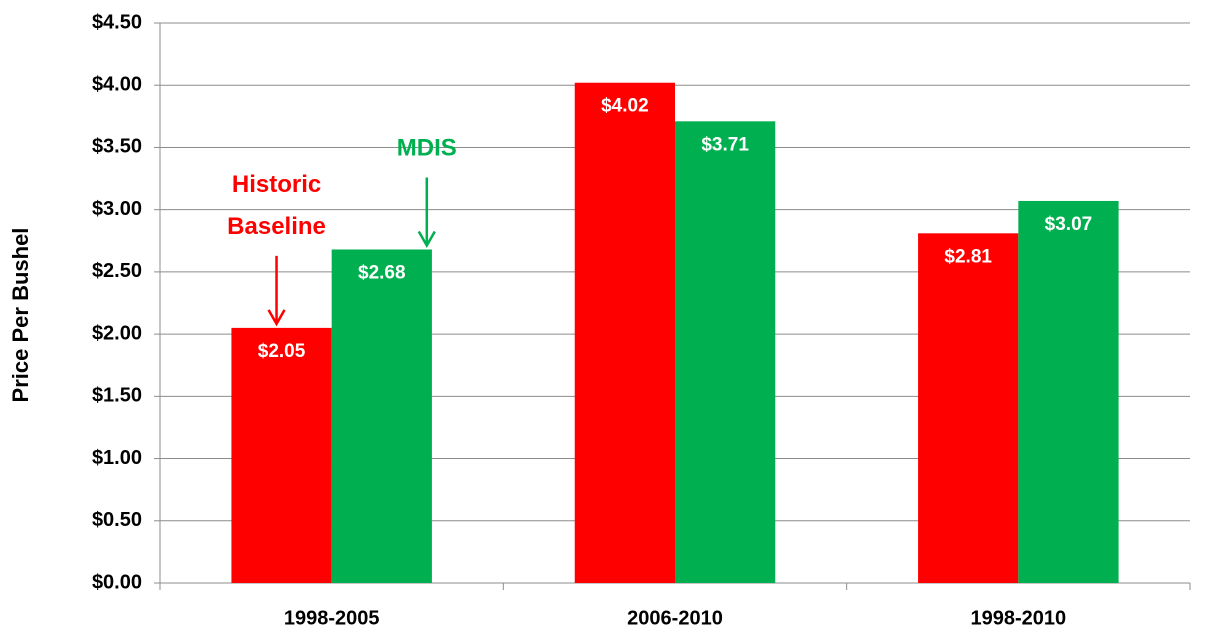  Describe the element at coordinates (968, 256) in the screenshot. I see `value-label: $2.81` at that location.